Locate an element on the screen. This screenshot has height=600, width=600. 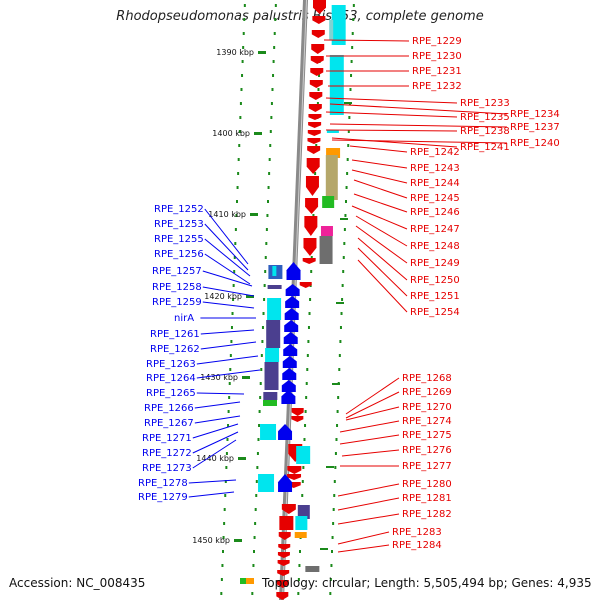
left-gene-label: RPE_1272 is located at coordinates (167, 453).